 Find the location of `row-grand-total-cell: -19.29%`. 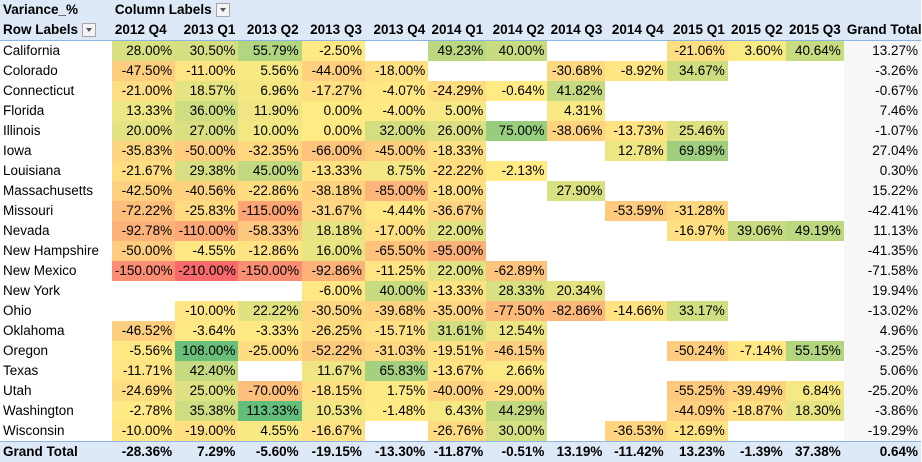

row-grand-total-cell: -19.29% is located at coordinates (882, 431).